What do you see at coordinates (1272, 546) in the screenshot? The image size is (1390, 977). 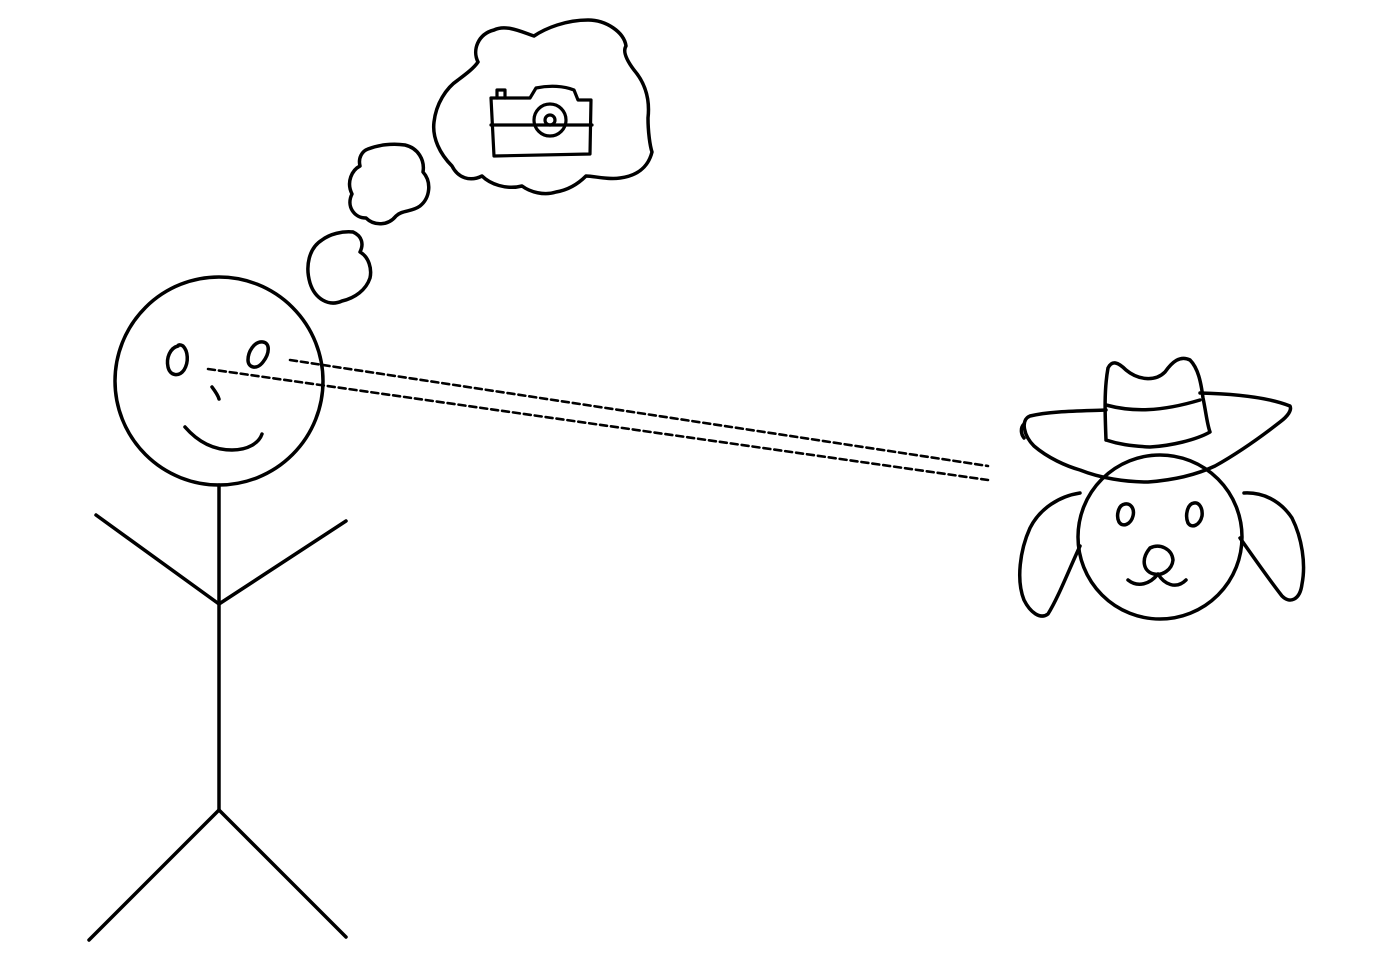 I see `dog-right-ear` at bounding box center [1272, 546].